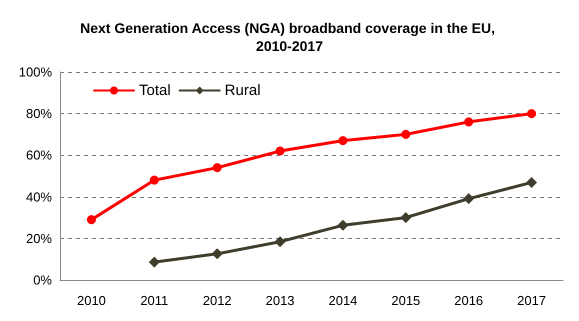  Describe the element at coordinates (39, 238) in the screenshot. I see `y-tick-label: 20%` at that location.